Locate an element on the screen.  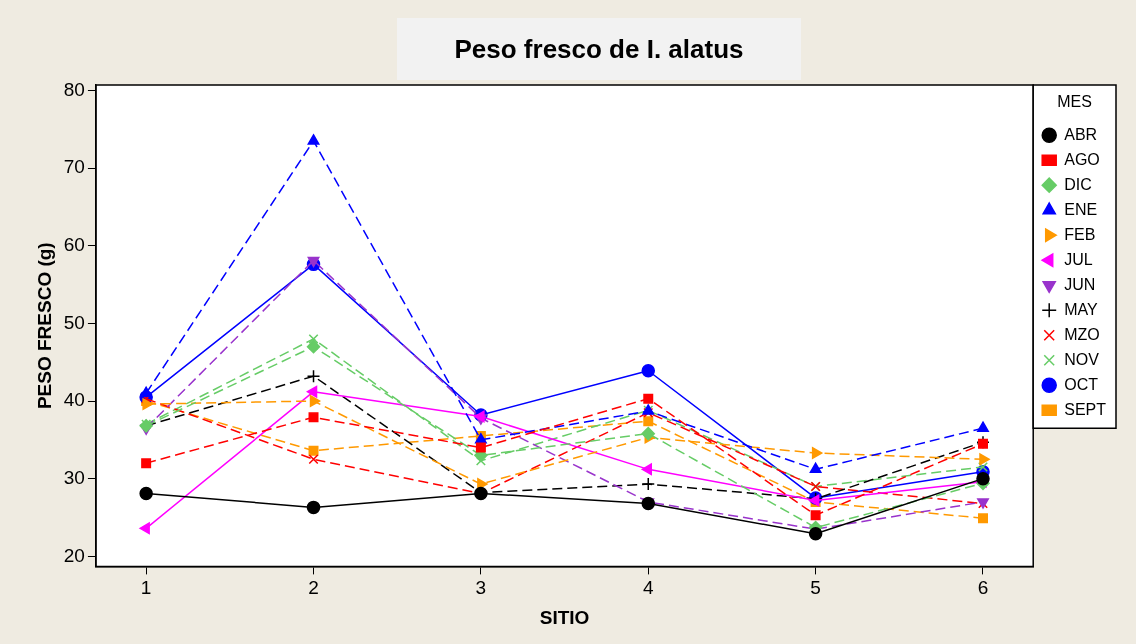
y-tick-label: 50 is located at coordinates (74, 322).